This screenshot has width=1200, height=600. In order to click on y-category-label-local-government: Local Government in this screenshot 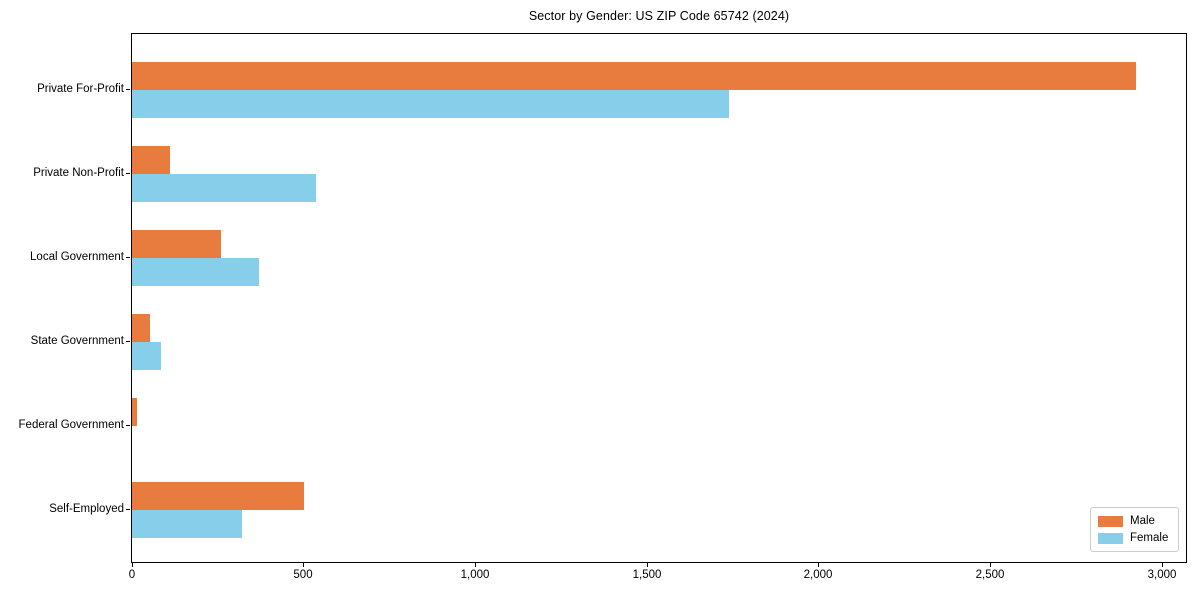, I will do `click(77, 257)`.